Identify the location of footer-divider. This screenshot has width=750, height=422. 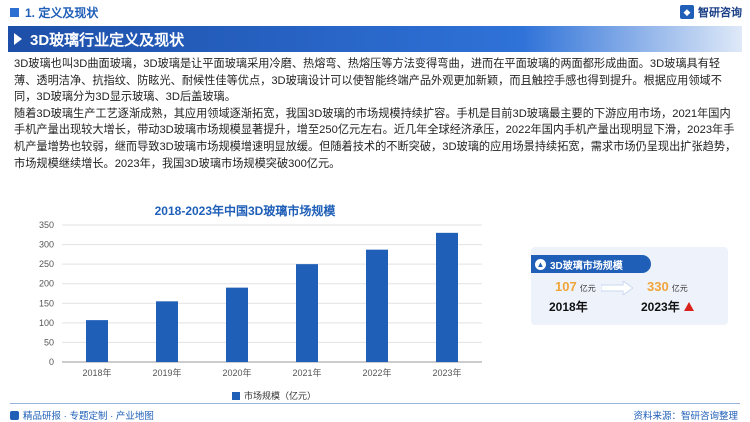
(375, 403).